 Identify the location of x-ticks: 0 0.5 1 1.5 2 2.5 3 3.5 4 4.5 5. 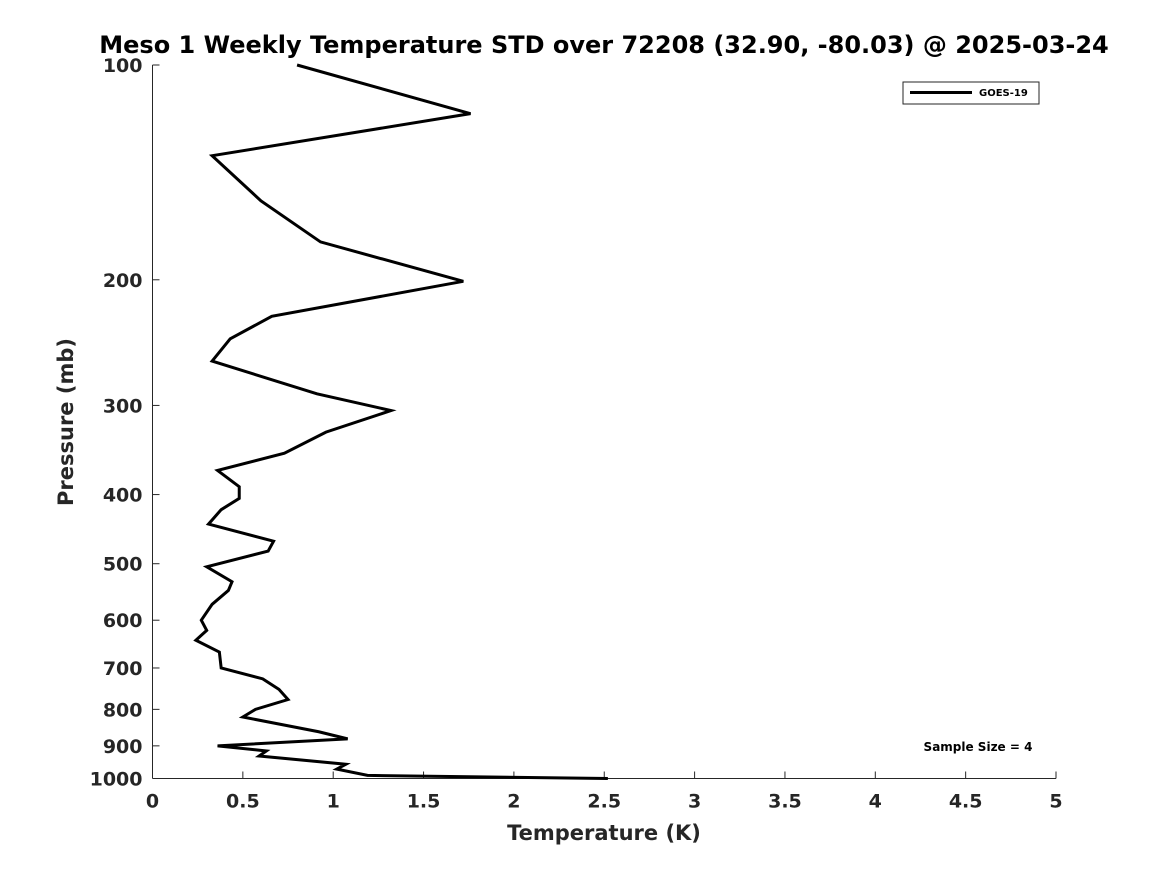
(604, 792).